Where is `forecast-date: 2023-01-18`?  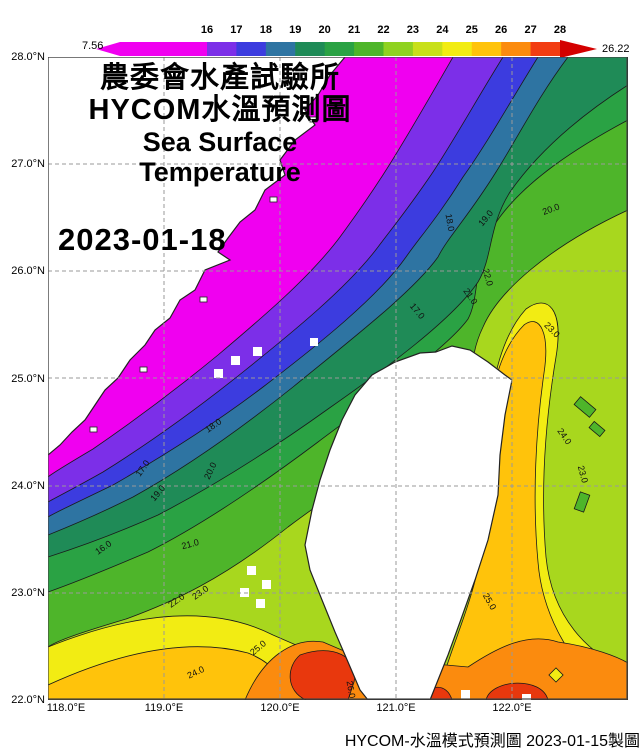 forecast-date: 2023-01-18 is located at coordinates (142, 239).